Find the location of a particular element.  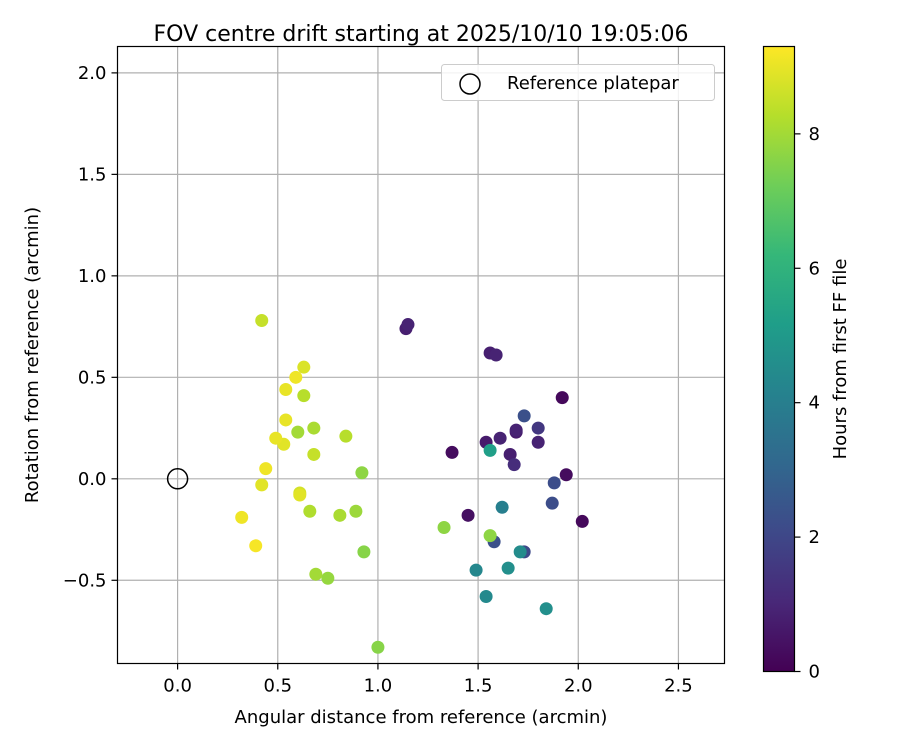

colorbar-tick-label: 2 is located at coordinates (814, 537).